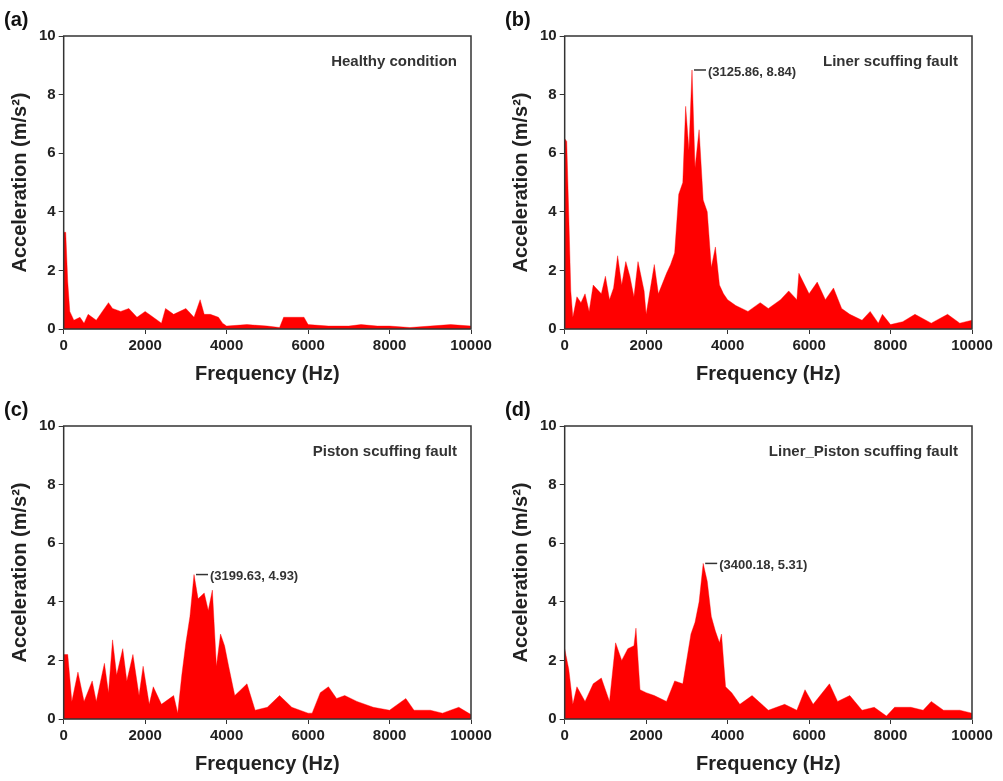  I want to click on chart-title: (c), so click(16, 408).